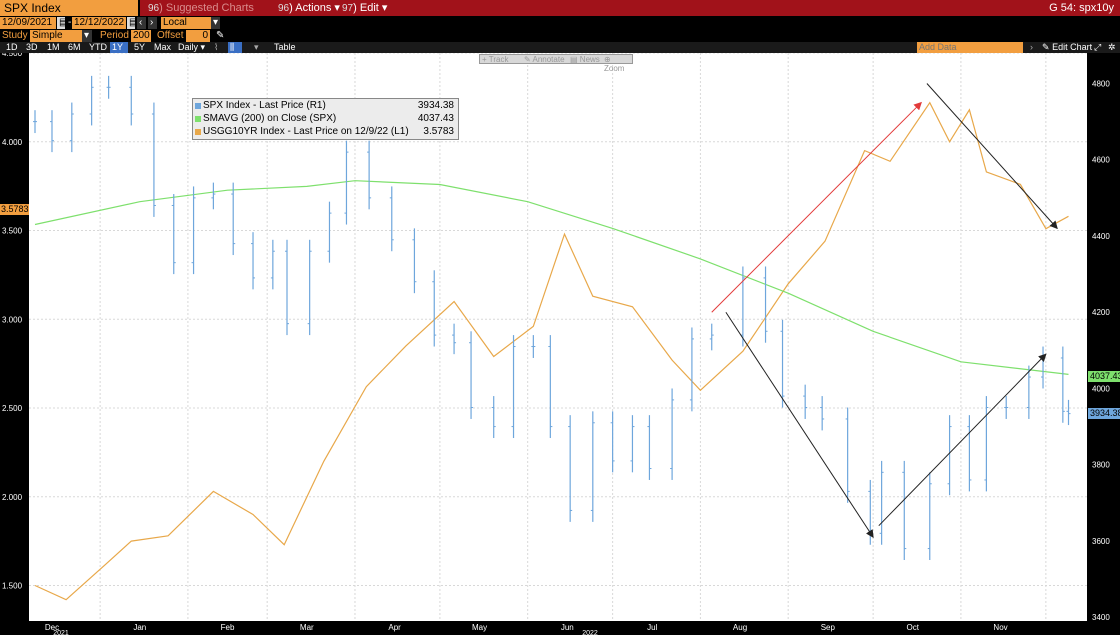 Image resolution: width=1120 pixels, height=635 pixels. I want to click on offset-input: 0, so click(198, 36).